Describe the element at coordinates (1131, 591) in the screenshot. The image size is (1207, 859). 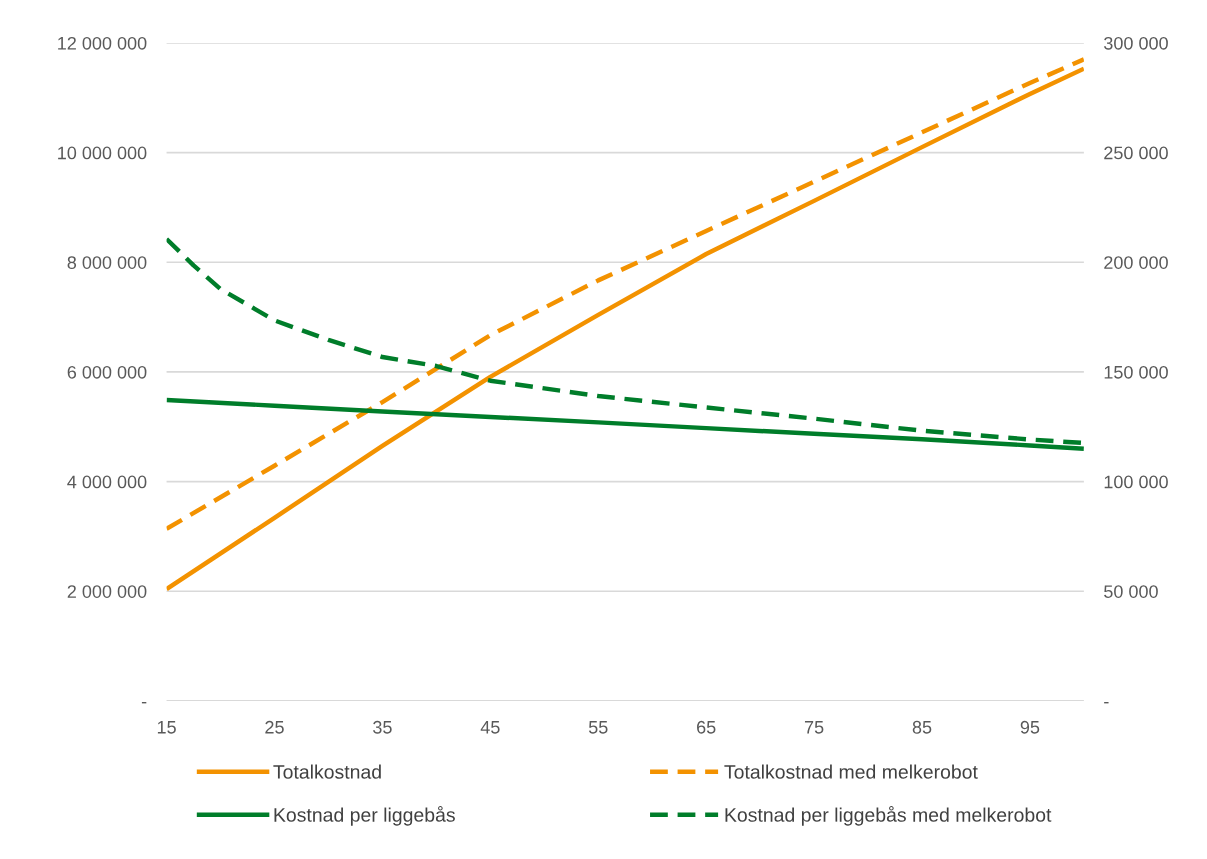
I see `y2-tick-label: 50 000` at that location.